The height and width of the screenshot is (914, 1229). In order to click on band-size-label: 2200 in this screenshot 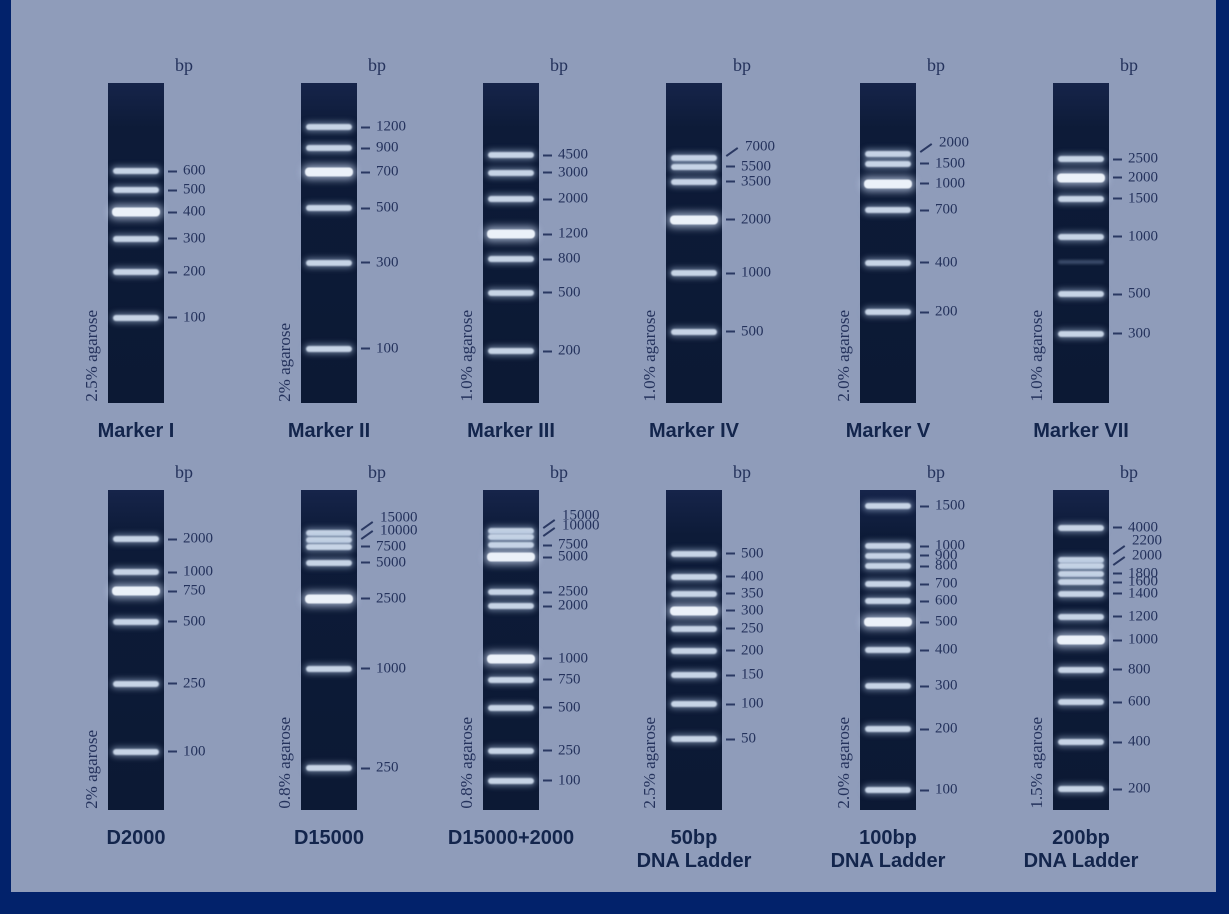, I will do `click(1147, 540)`.